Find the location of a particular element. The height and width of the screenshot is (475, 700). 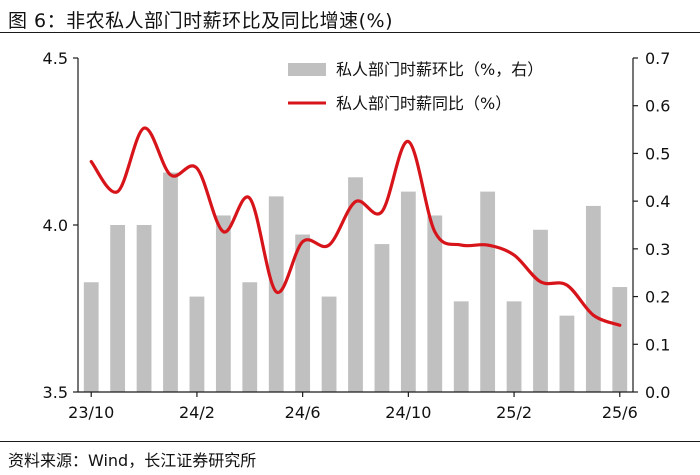

chart-title: 图 6：非农私人部门时薪环比及同比增速(%) is located at coordinates (201, 21).